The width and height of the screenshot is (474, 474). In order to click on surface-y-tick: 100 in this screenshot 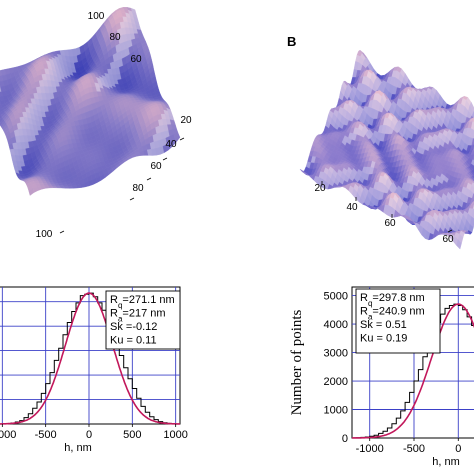, I will do `click(44, 234)`.